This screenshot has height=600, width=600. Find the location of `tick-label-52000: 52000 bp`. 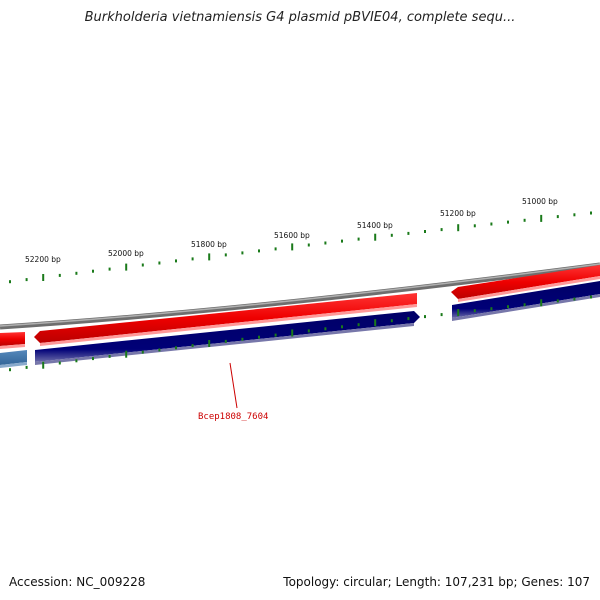

tick-label-52000: 52000 bp is located at coordinates (126, 253).